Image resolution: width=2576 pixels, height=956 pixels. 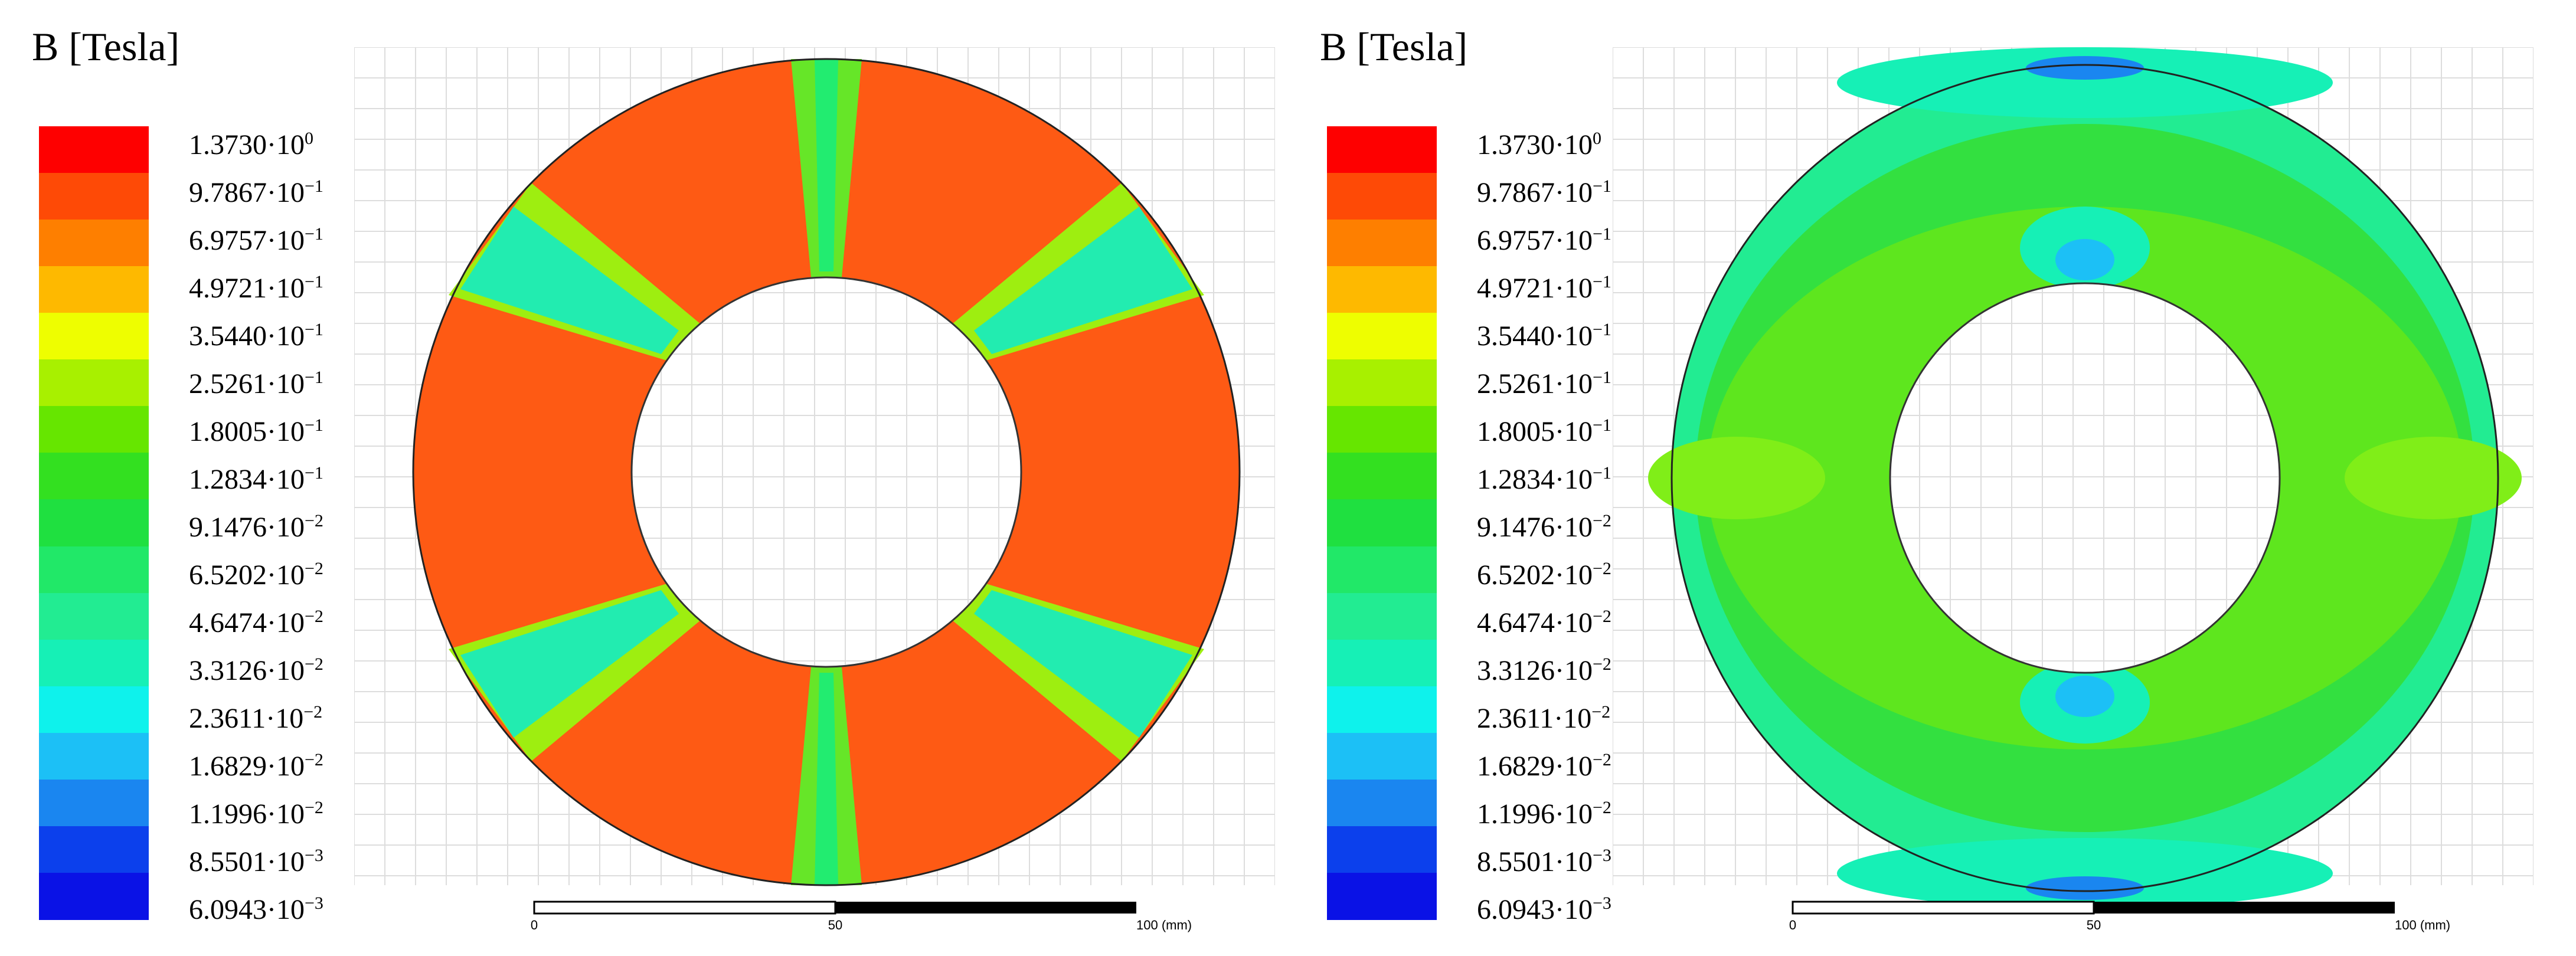 I want to click on scale-label-0: 0, so click(x=1792, y=925).